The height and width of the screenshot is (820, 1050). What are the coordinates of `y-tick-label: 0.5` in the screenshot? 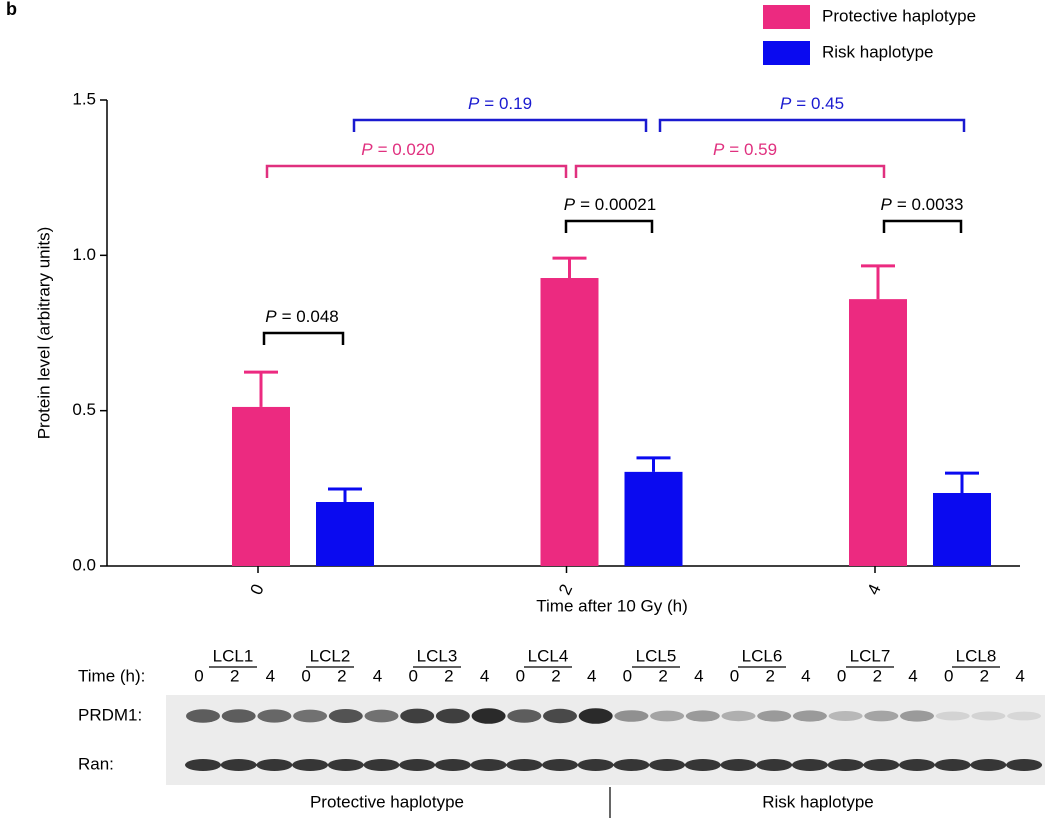 It's located at (84, 409).